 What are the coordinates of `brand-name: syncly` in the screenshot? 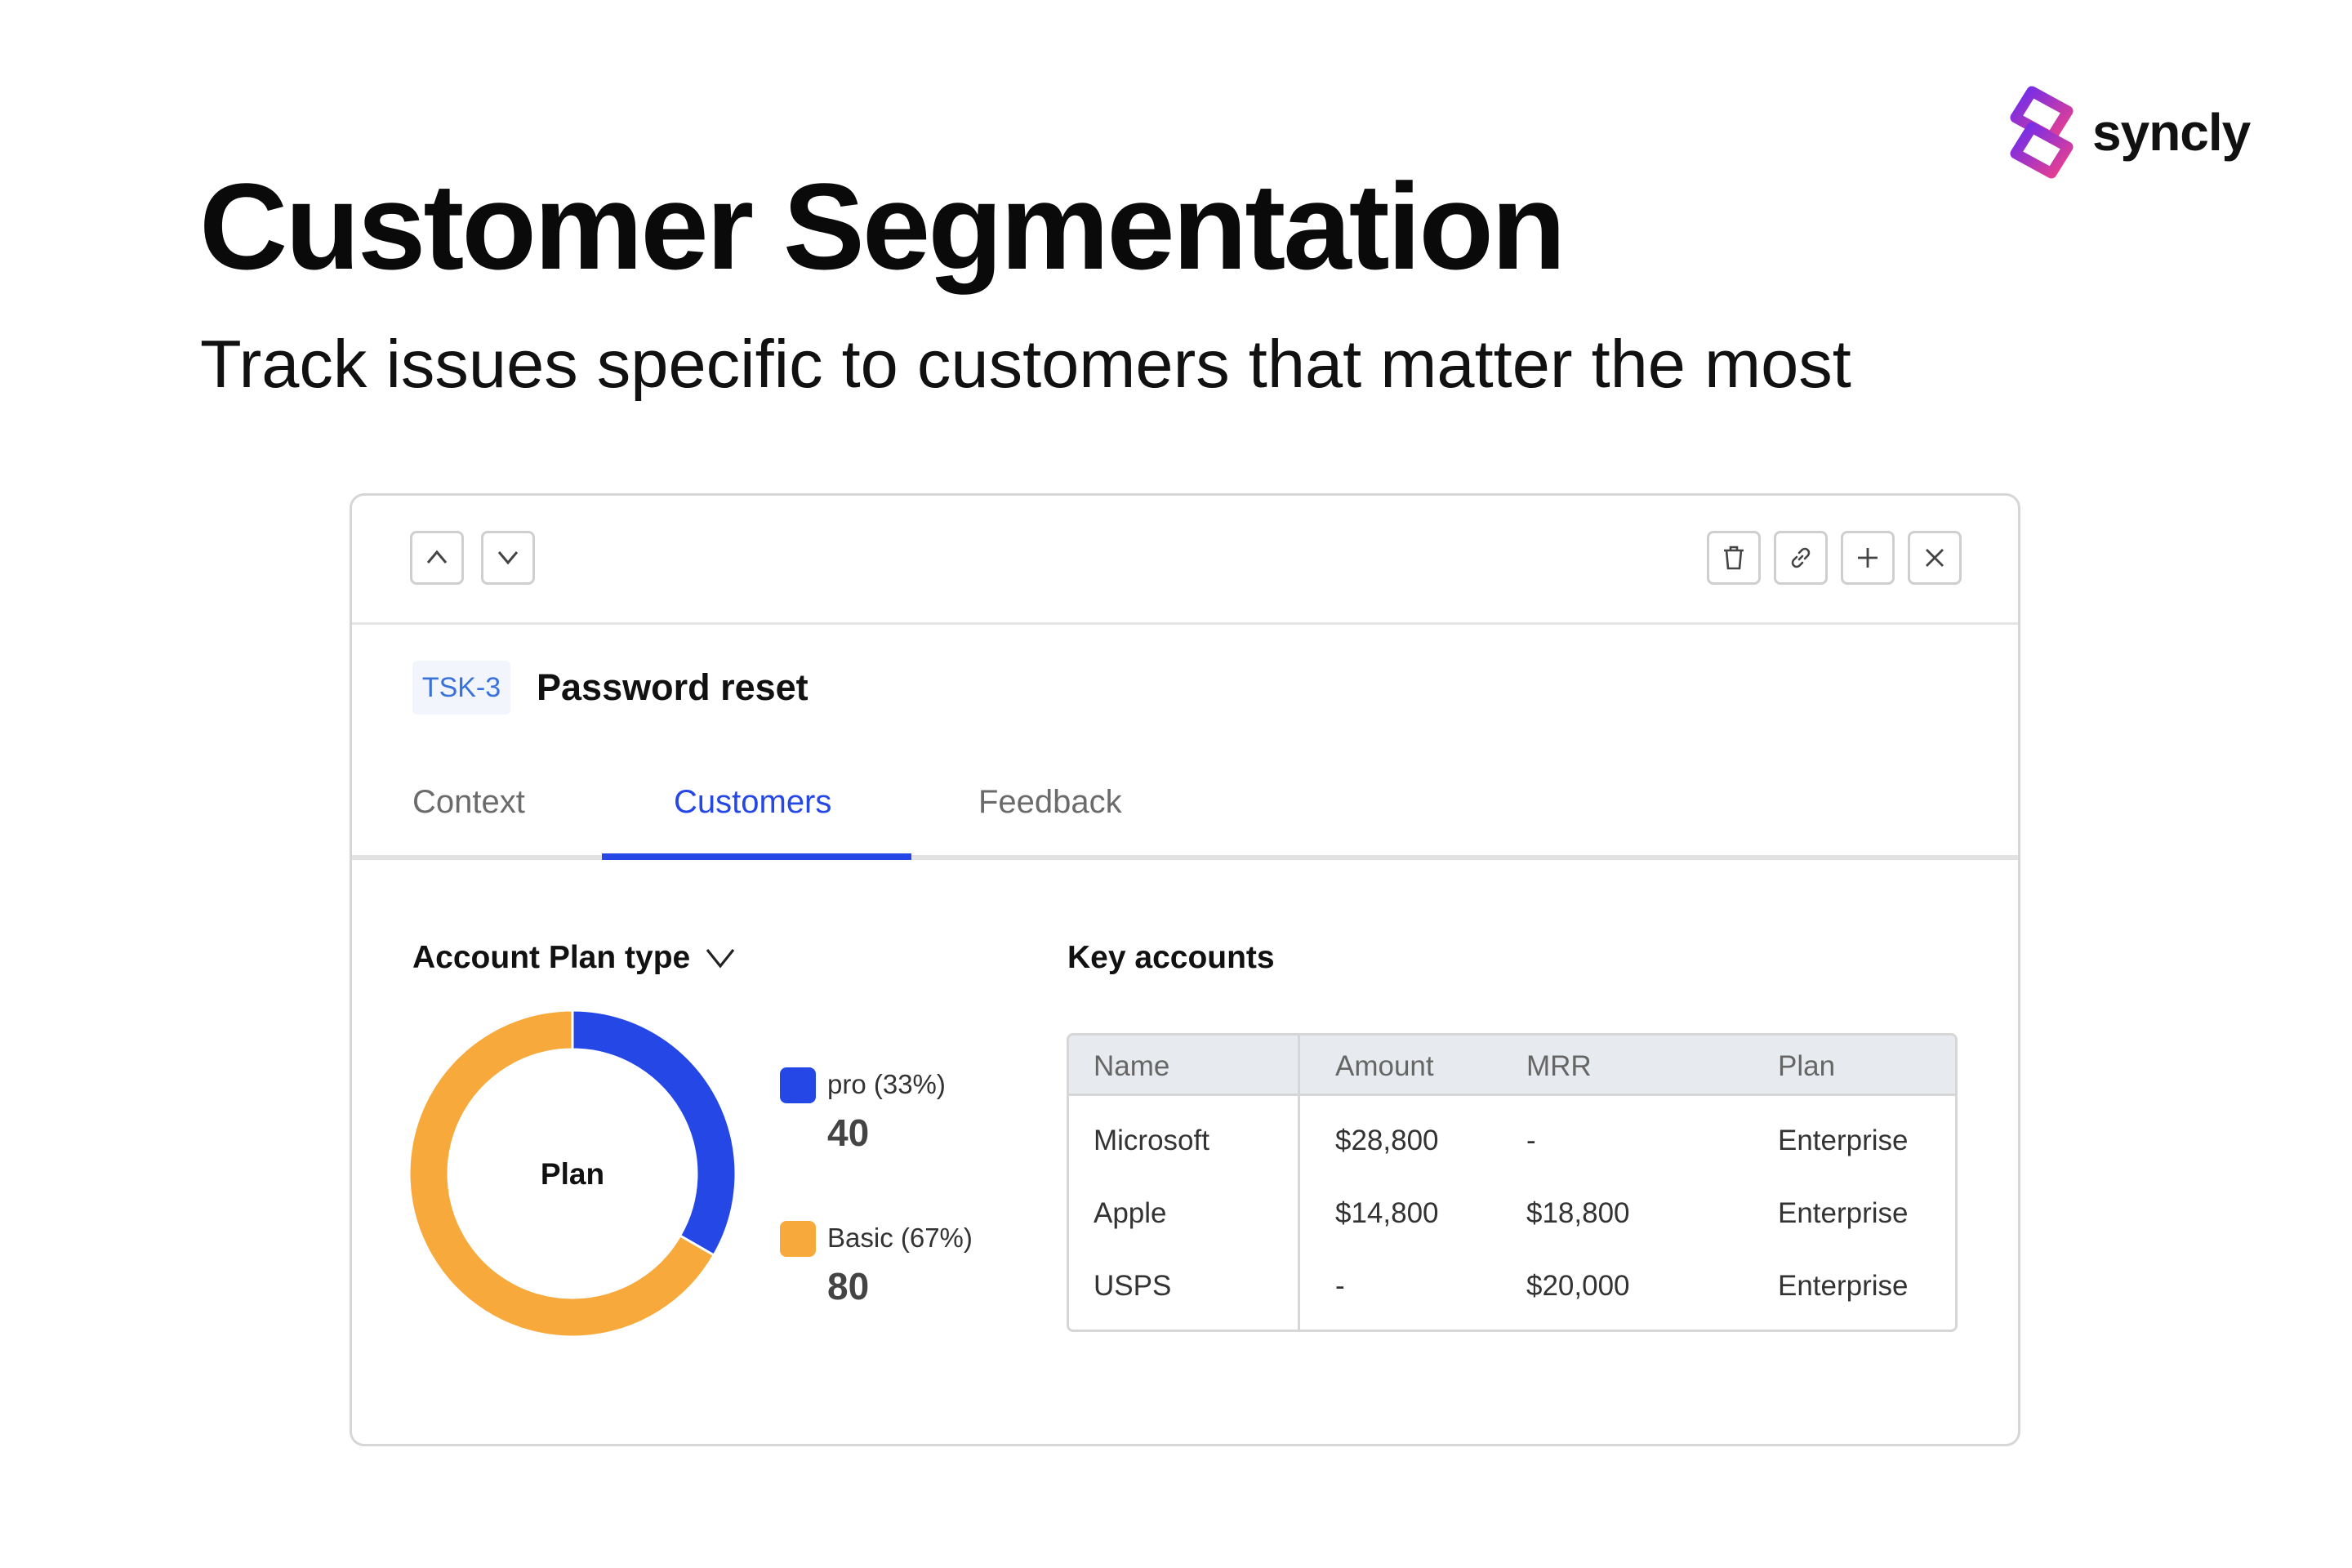 It's located at (2171, 132).